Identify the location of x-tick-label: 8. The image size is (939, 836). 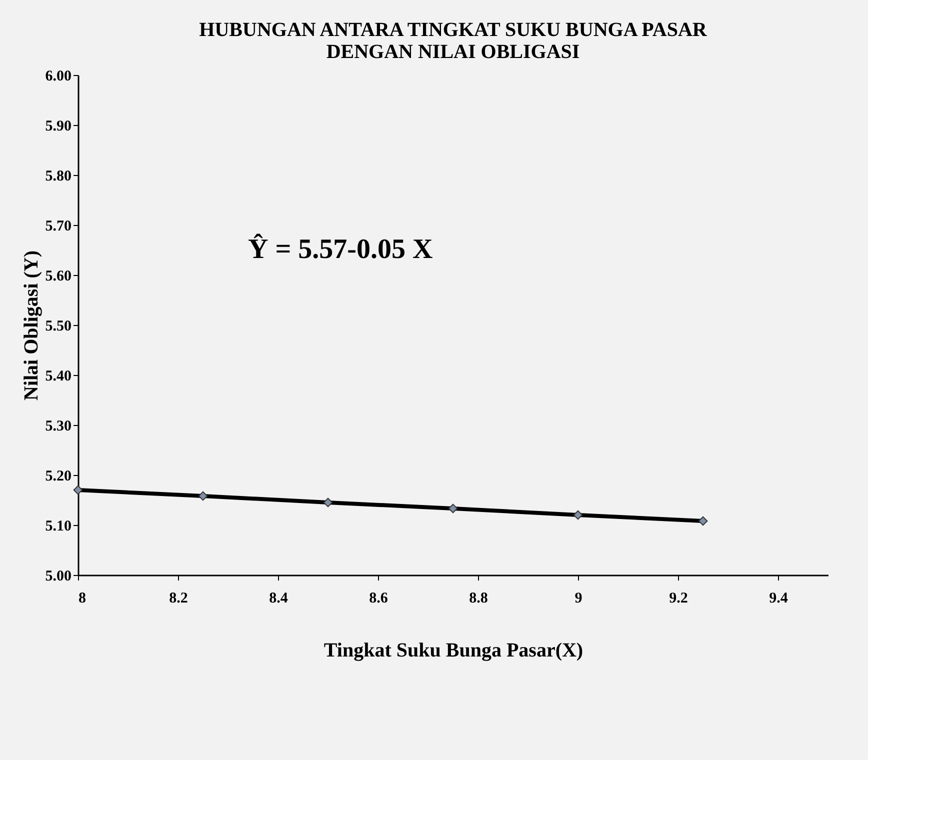
(82, 598).